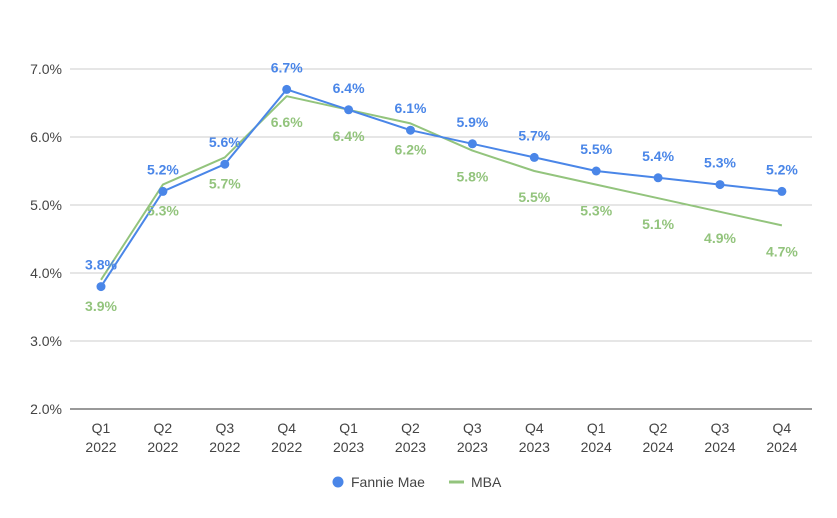 The image size is (837, 518). I want to click on data-label-fannie-mae: 5.5%, so click(596, 149).